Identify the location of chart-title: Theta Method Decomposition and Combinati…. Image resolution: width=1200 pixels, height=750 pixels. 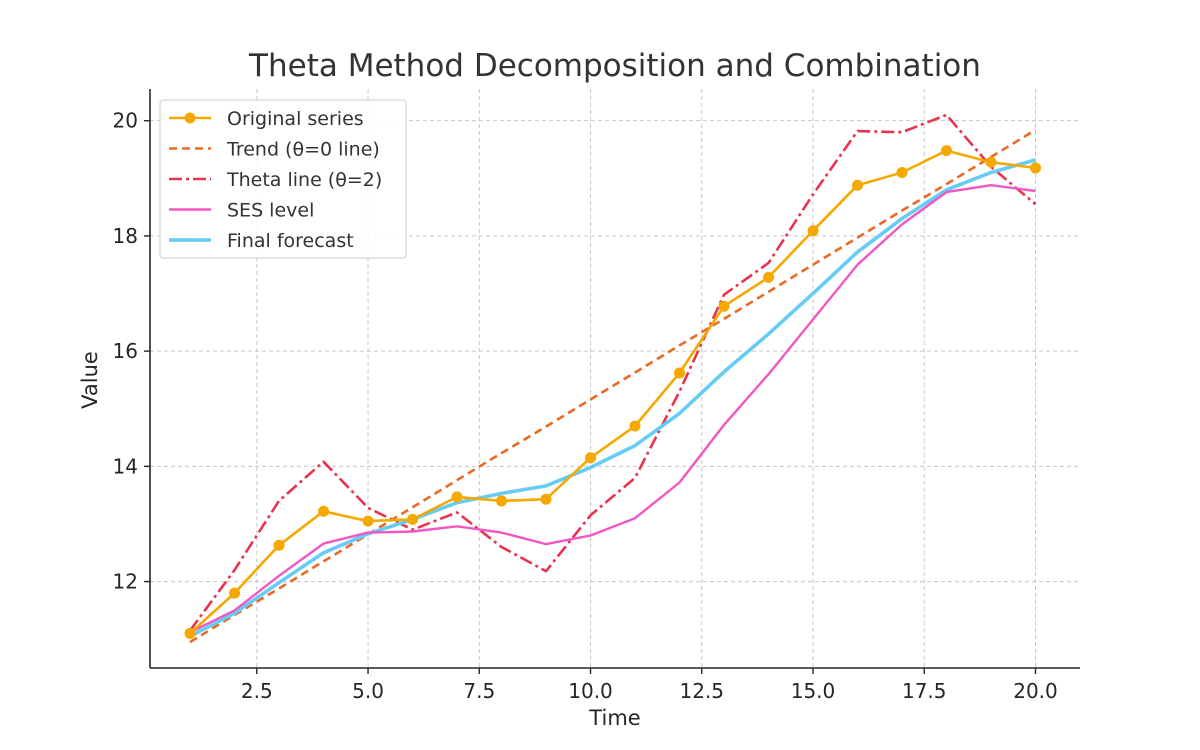
(614, 66).